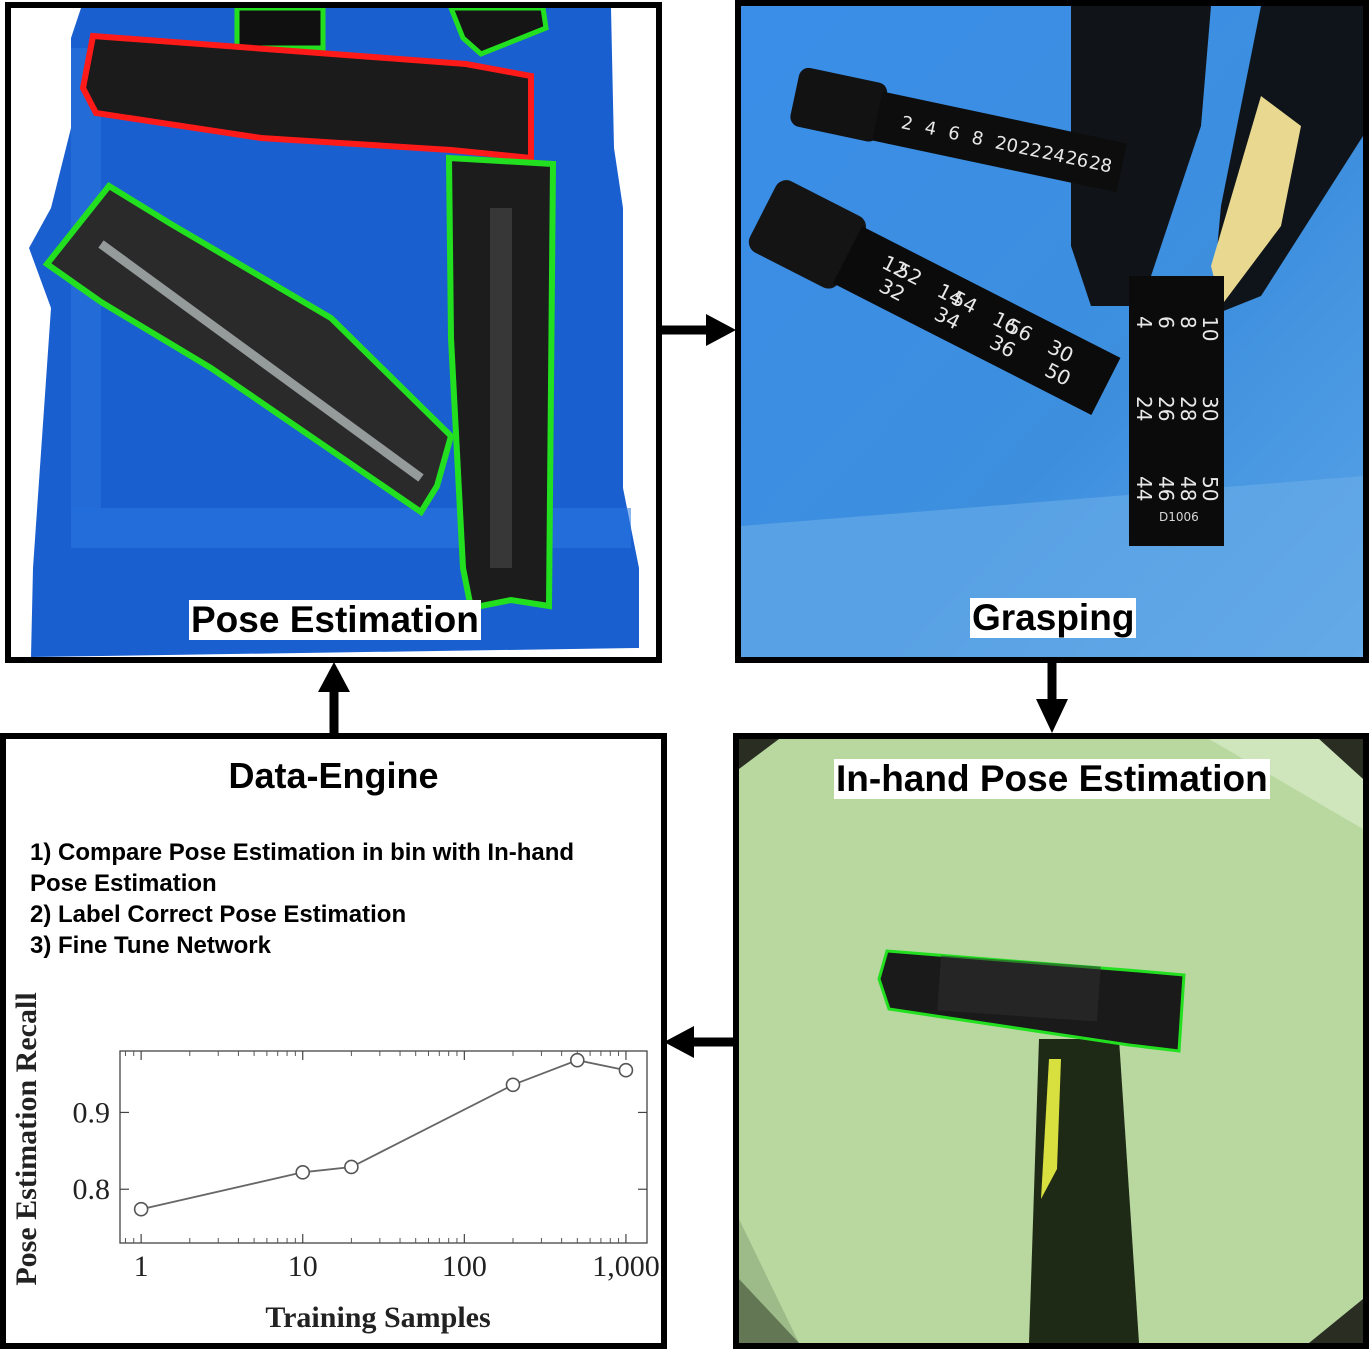 Image resolution: width=1369 pixels, height=1349 pixels. What do you see at coordinates (699, 330) in the screenshot?
I see `arrow-pose-to-grasp` at bounding box center [699, 330].